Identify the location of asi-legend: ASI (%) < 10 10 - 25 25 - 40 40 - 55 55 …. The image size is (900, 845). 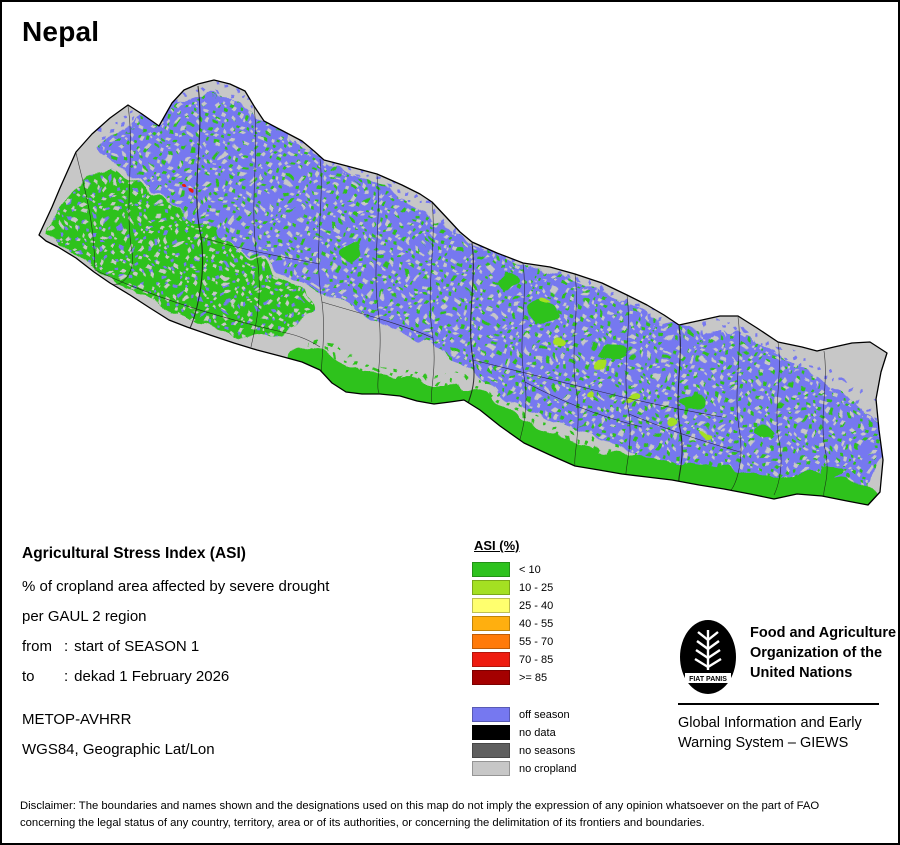
(524, 658).